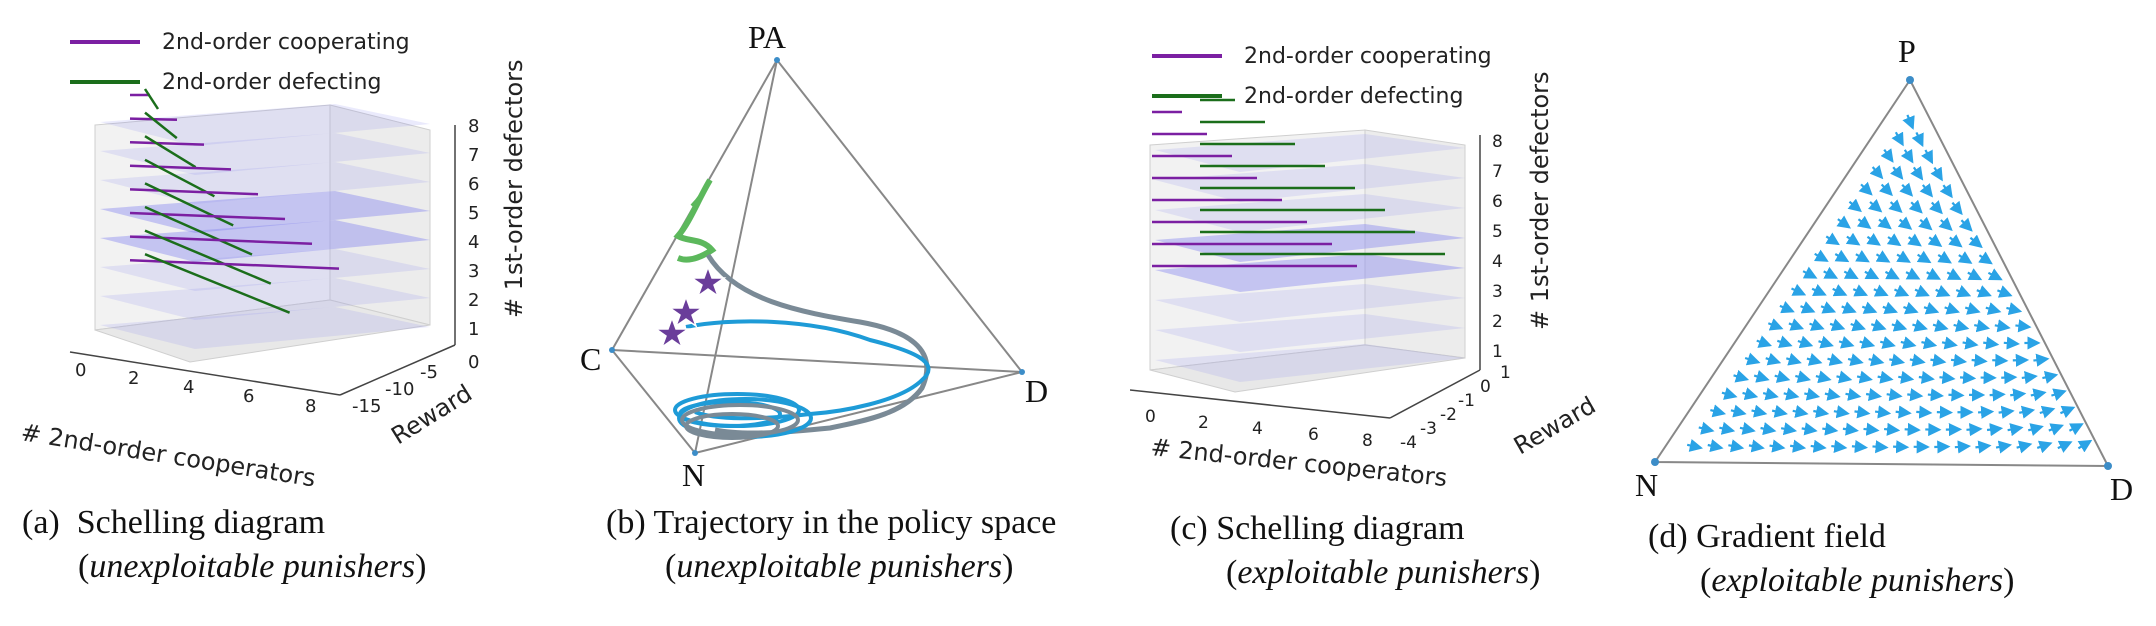 The image size is (2156, 626). I want to click on tick-label: -15, so click(366, 406).